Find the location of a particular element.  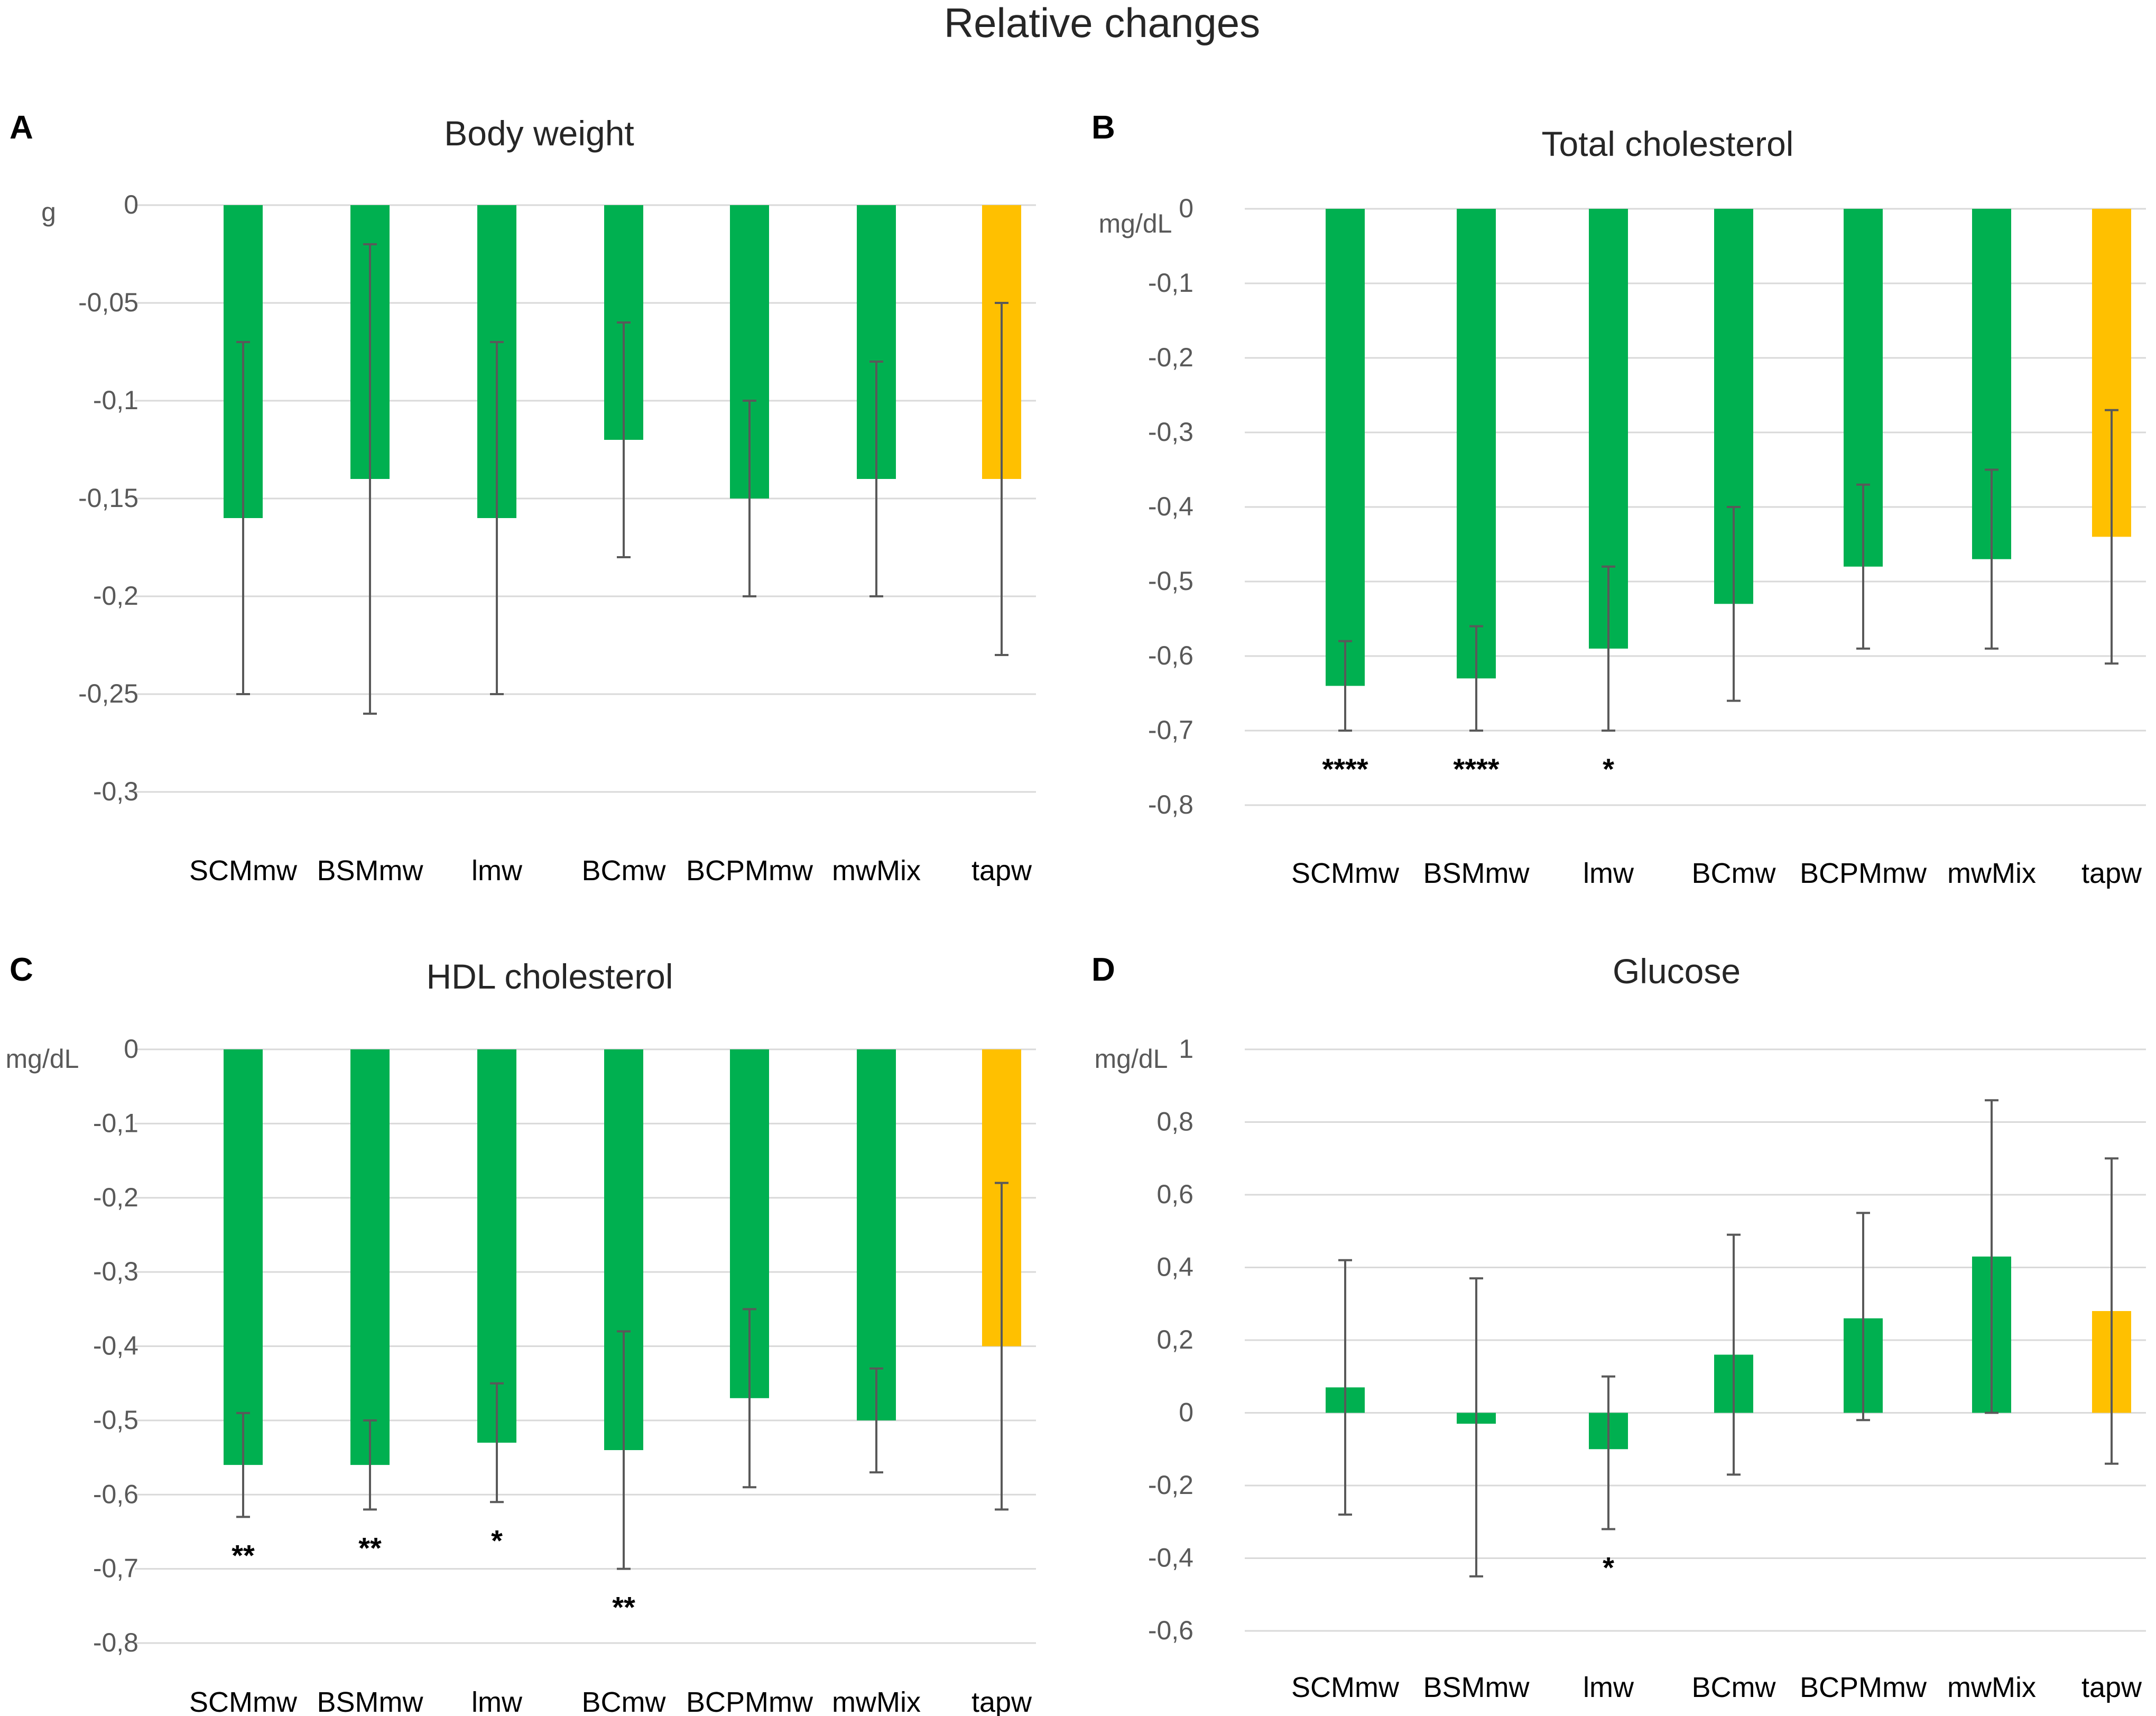

panel-a-y-tick-label: -0,2 is located at coordinates (115, 596).